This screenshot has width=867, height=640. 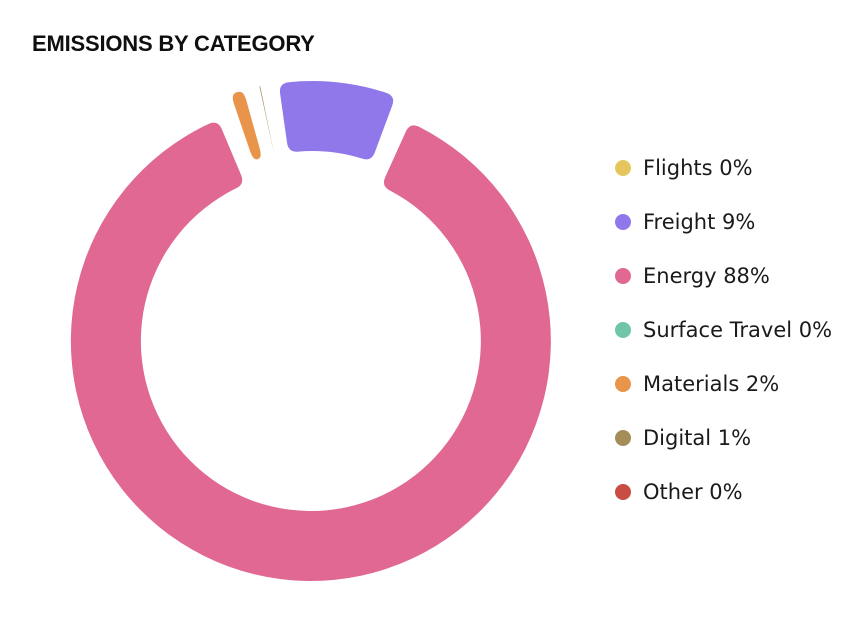 I want to click on legend-item-other: Other 0%, so click(x=723, y=492).